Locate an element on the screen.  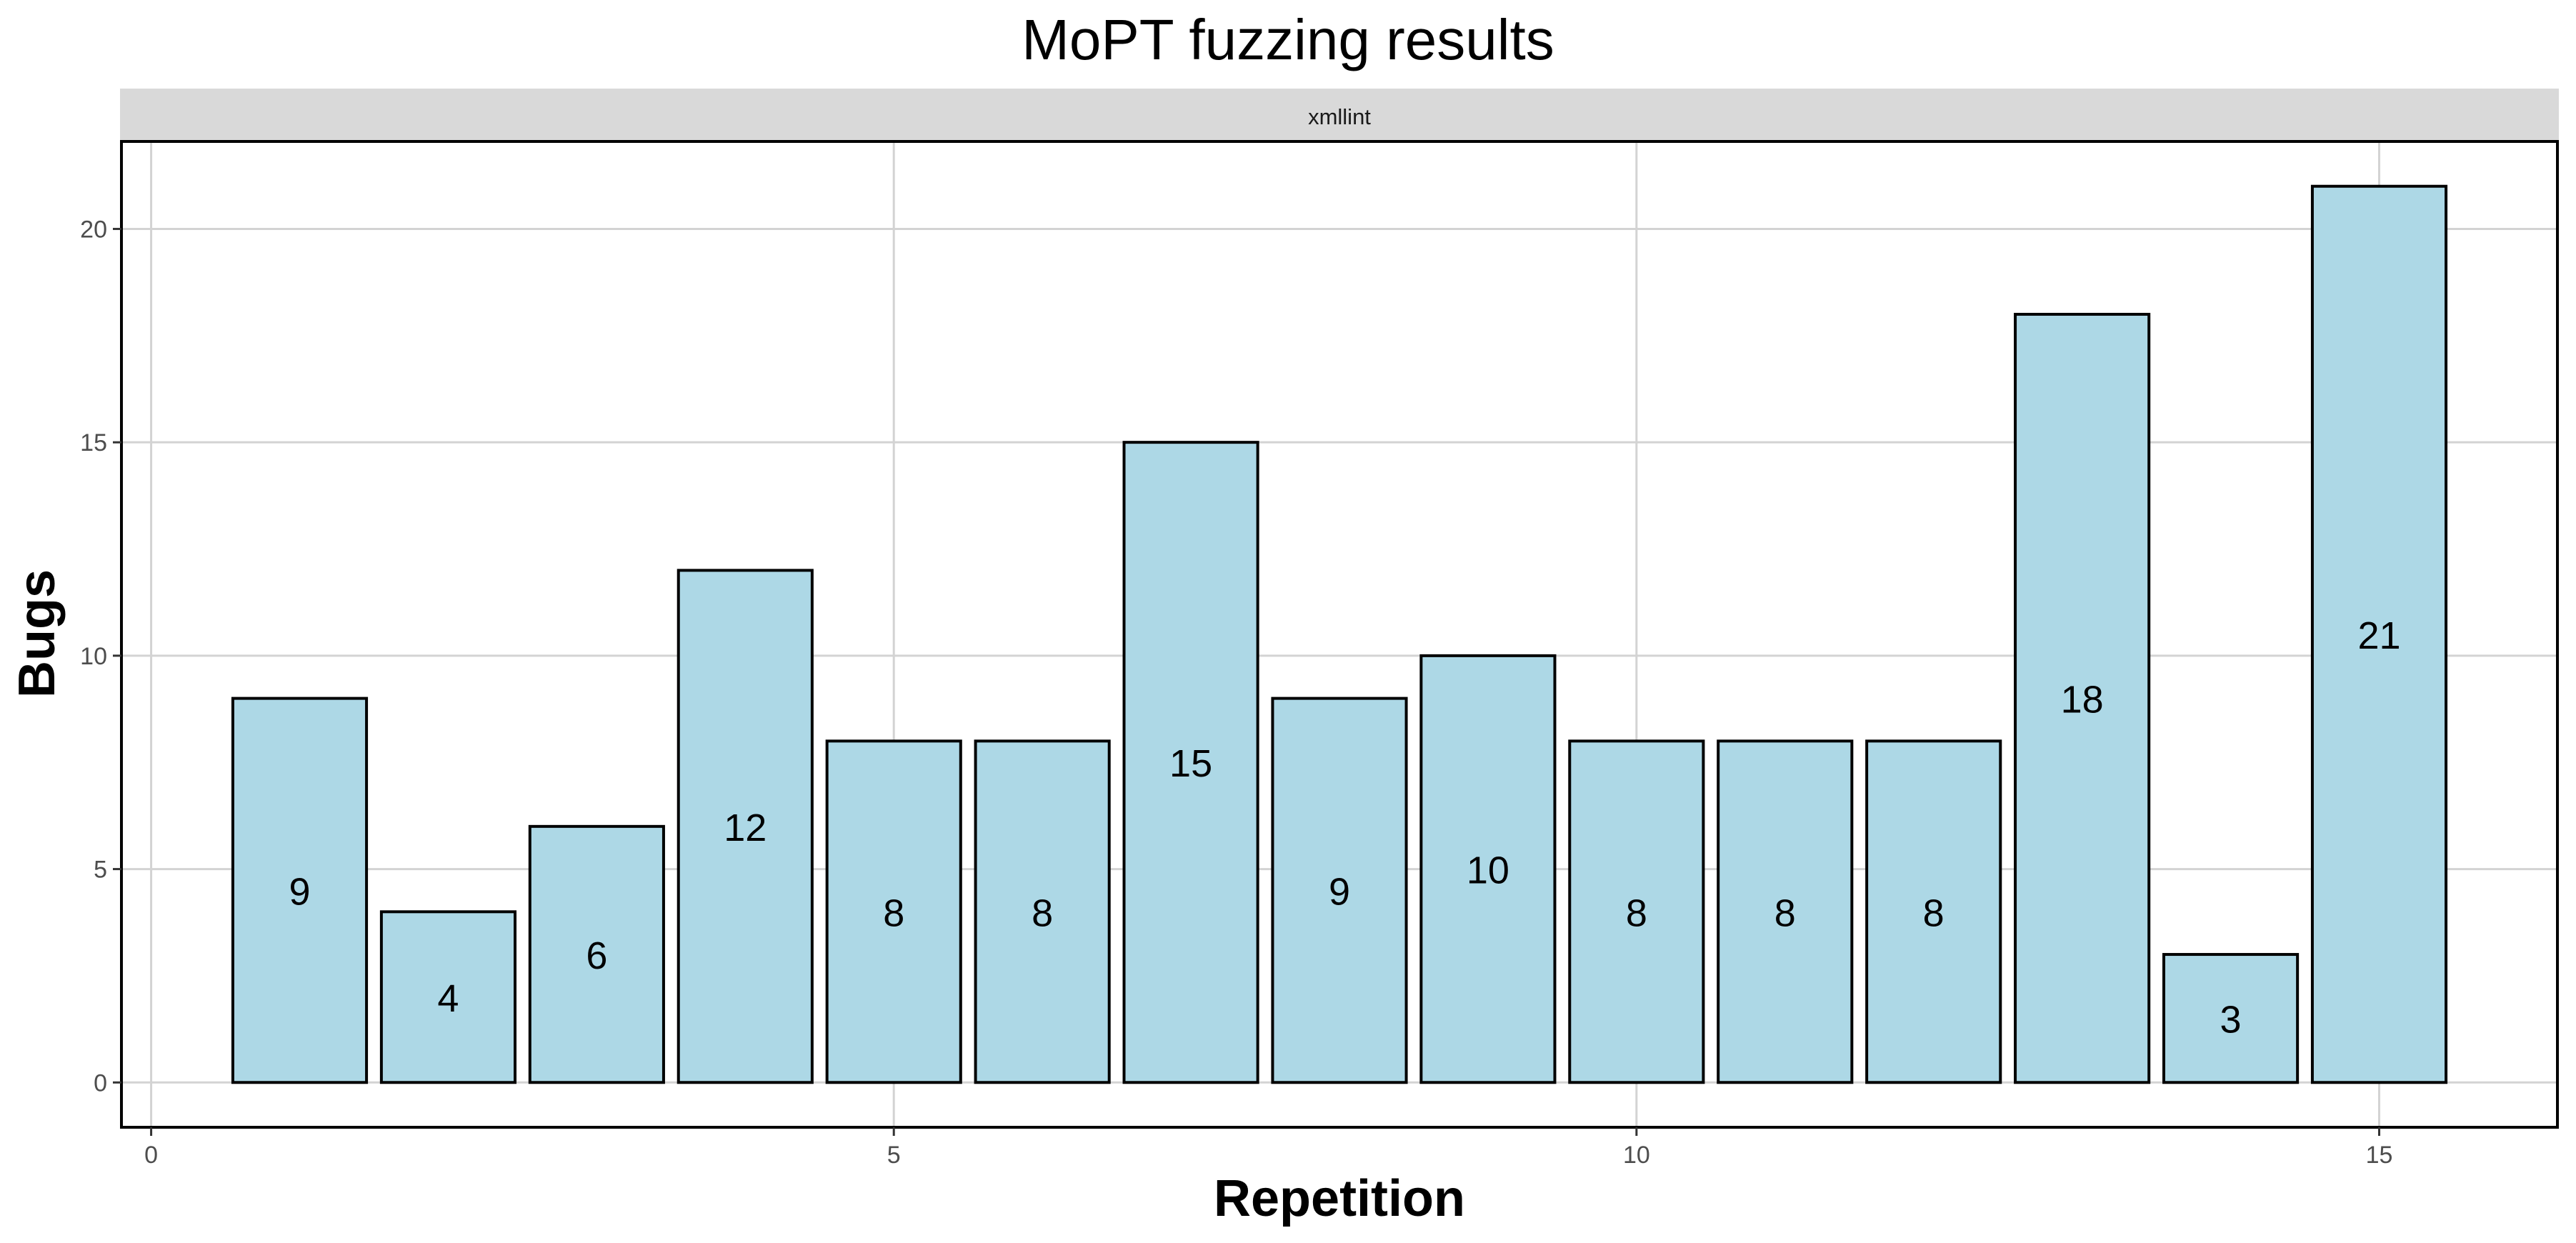
x-tick-label: 15 is located at coordinates (2379, 1155).